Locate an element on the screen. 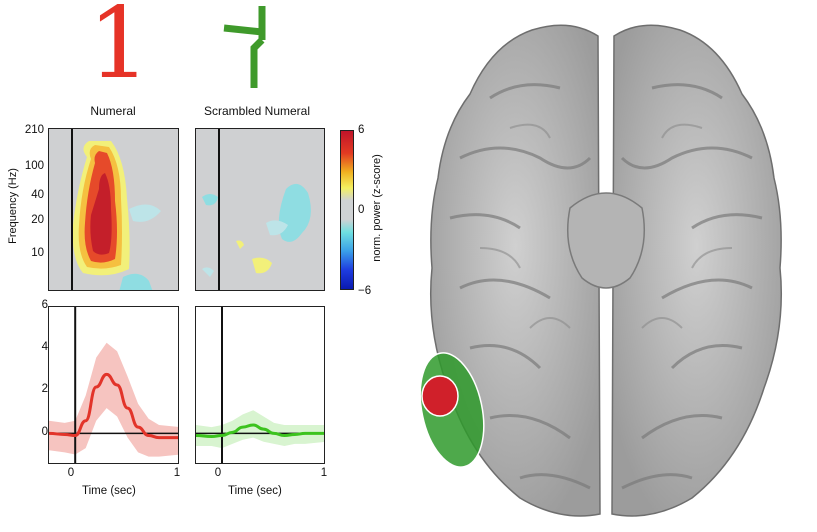  freq-tick-210: 210 is located at coordinates (34, 130).